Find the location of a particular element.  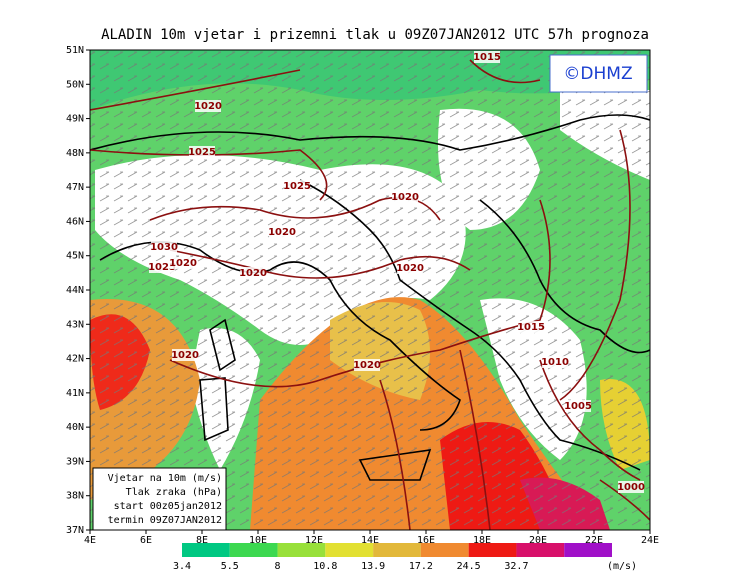

lat-label: 39N is located at coordinates (75, 461).